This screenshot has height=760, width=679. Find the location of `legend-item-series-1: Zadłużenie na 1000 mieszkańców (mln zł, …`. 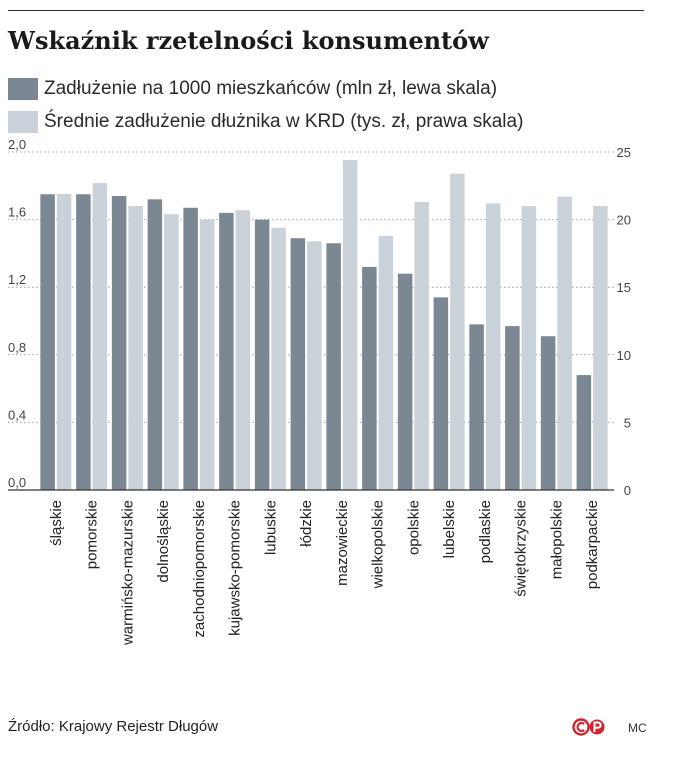

legend-item-series-1: Zadłużenie na 1000 mieszkańców (mln zł, … is located at coordinates (252, 89).